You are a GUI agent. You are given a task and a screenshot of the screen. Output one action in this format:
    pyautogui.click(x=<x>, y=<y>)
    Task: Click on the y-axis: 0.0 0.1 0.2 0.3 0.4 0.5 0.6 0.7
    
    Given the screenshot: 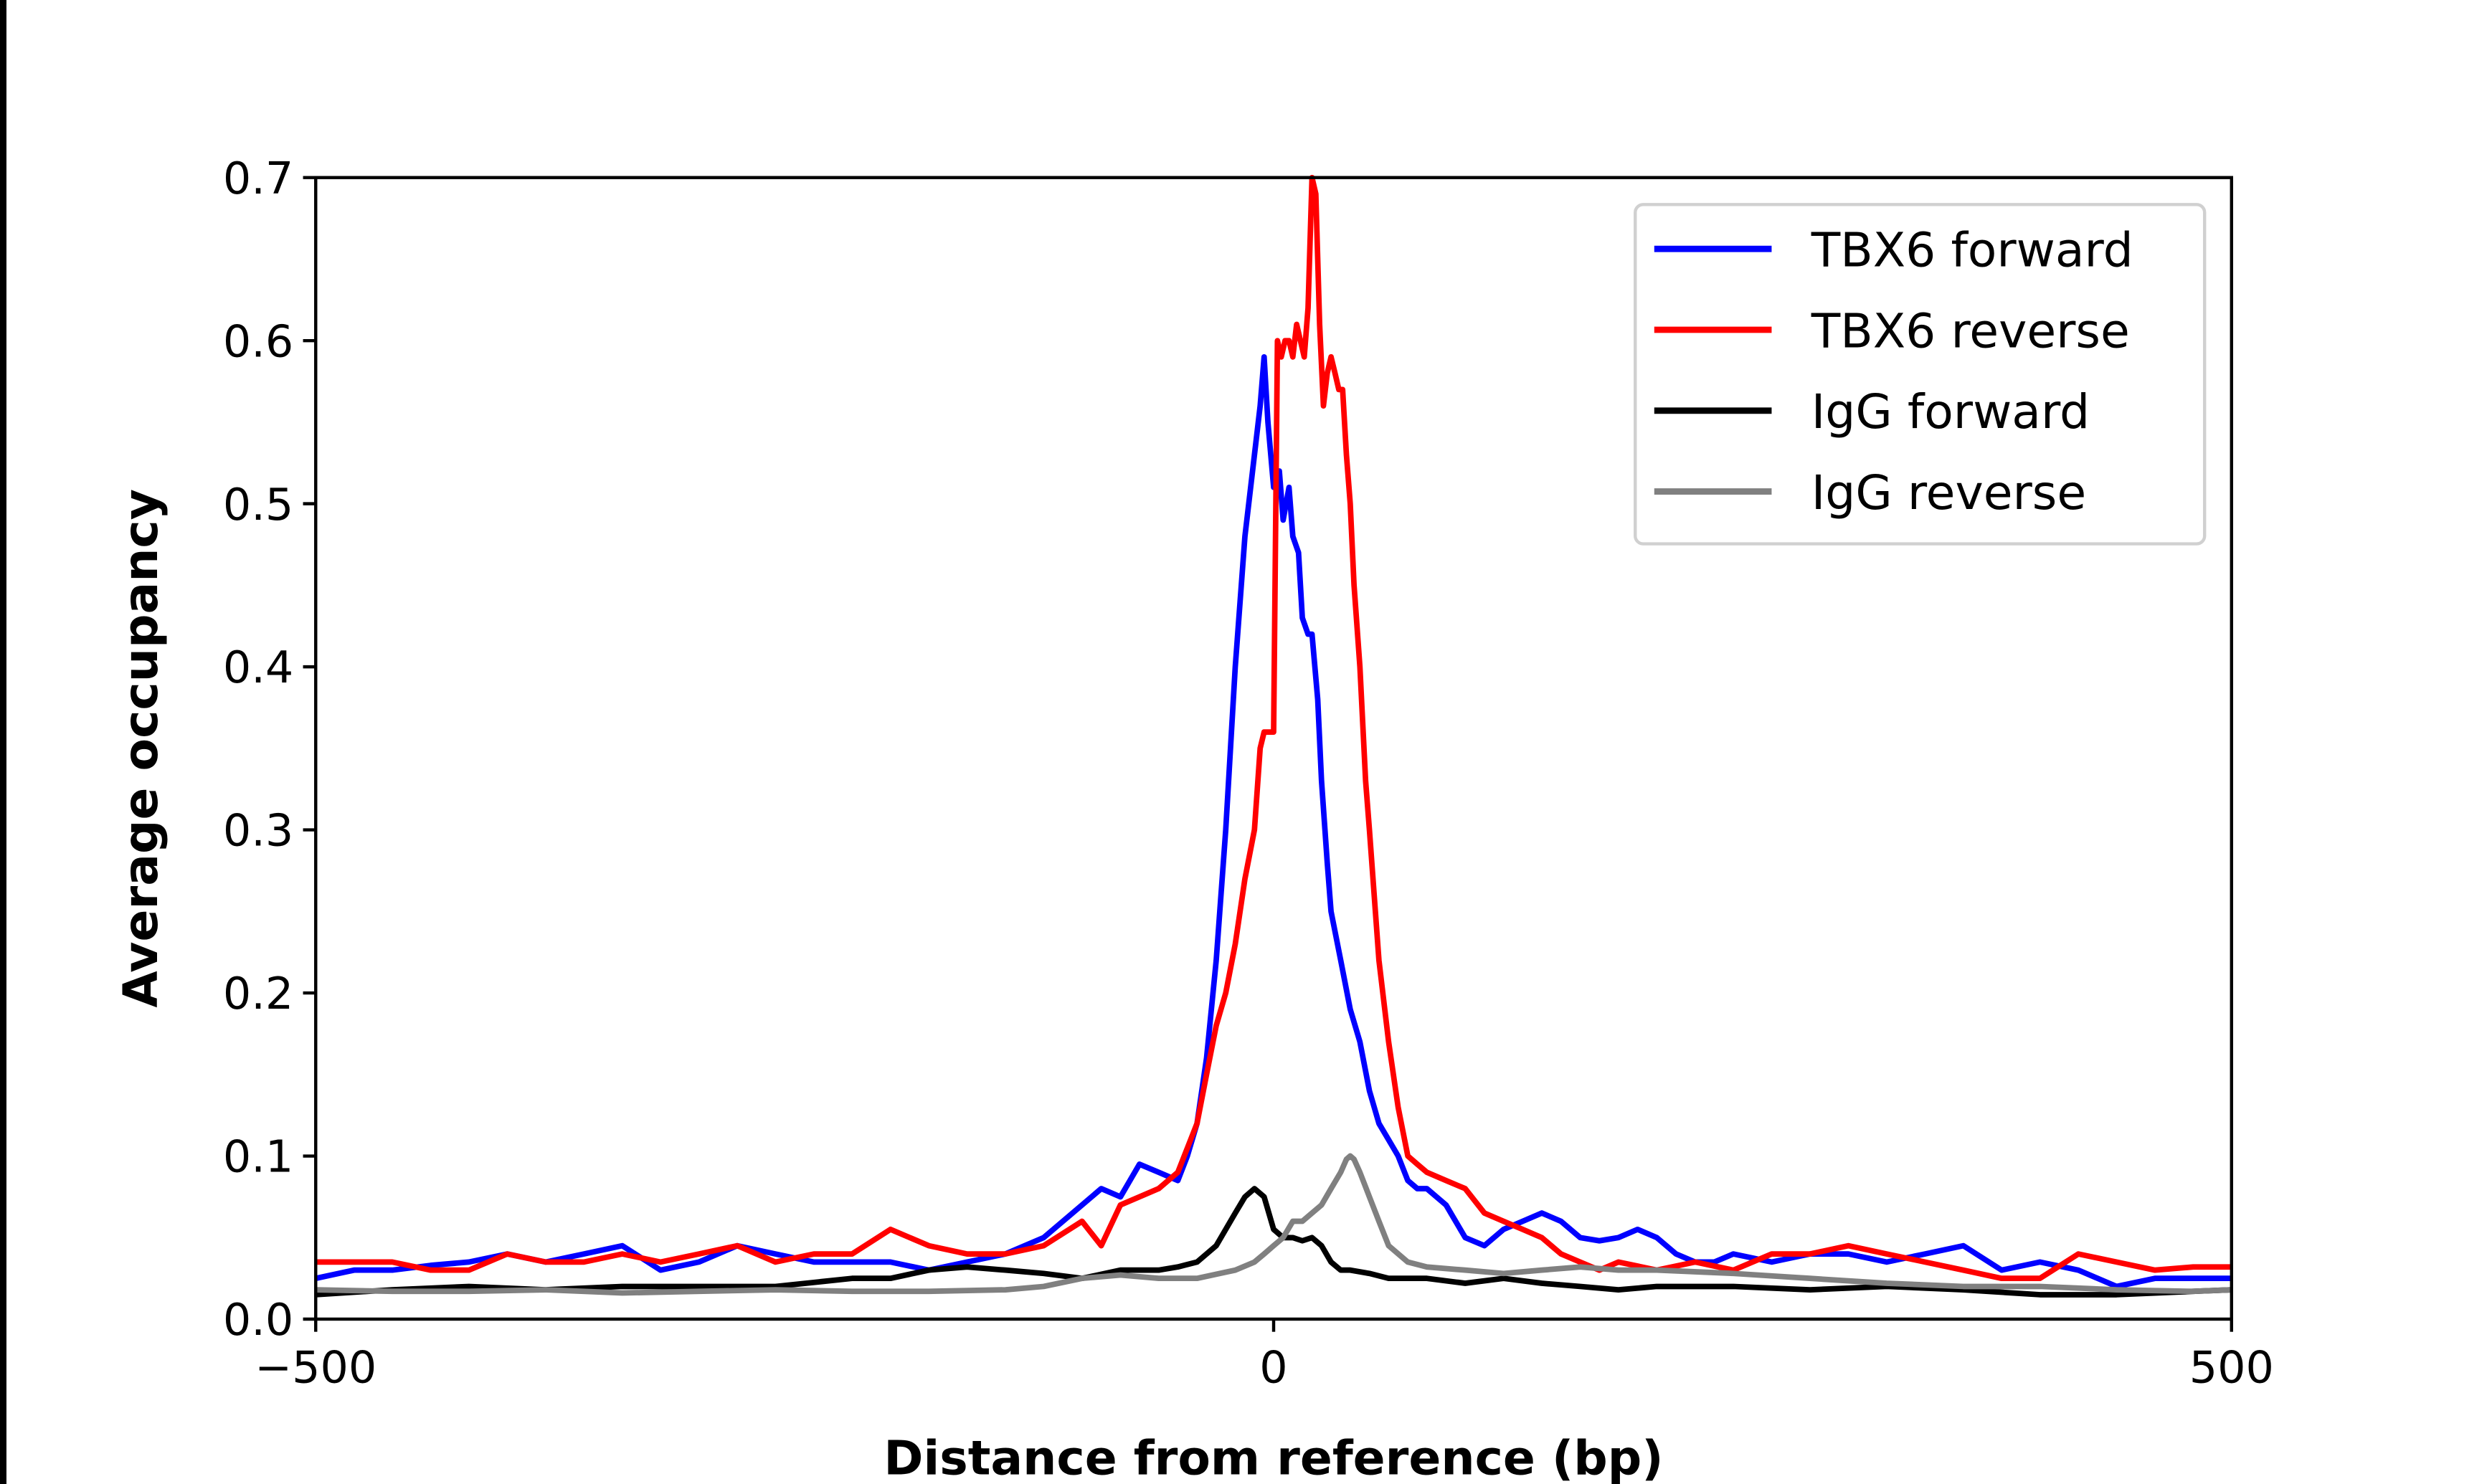 What is the action you would take?
    pyautogui.click(x=269, y=750)
    